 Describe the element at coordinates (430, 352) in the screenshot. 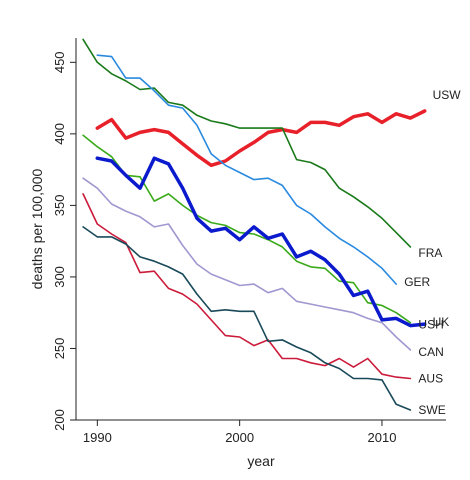

I see `series-label-can: CAN` at that location.